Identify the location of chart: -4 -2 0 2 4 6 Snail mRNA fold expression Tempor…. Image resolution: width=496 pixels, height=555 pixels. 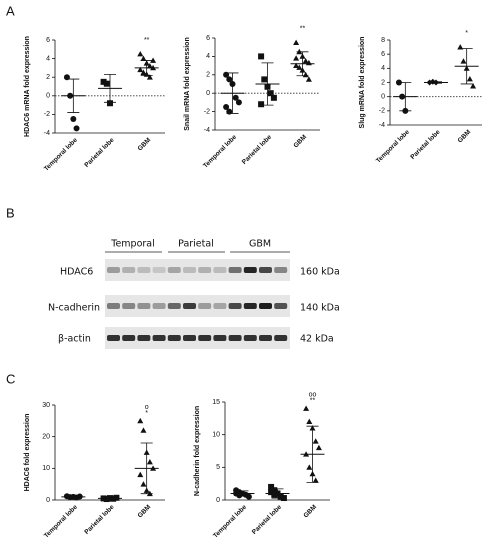
(252, 97).